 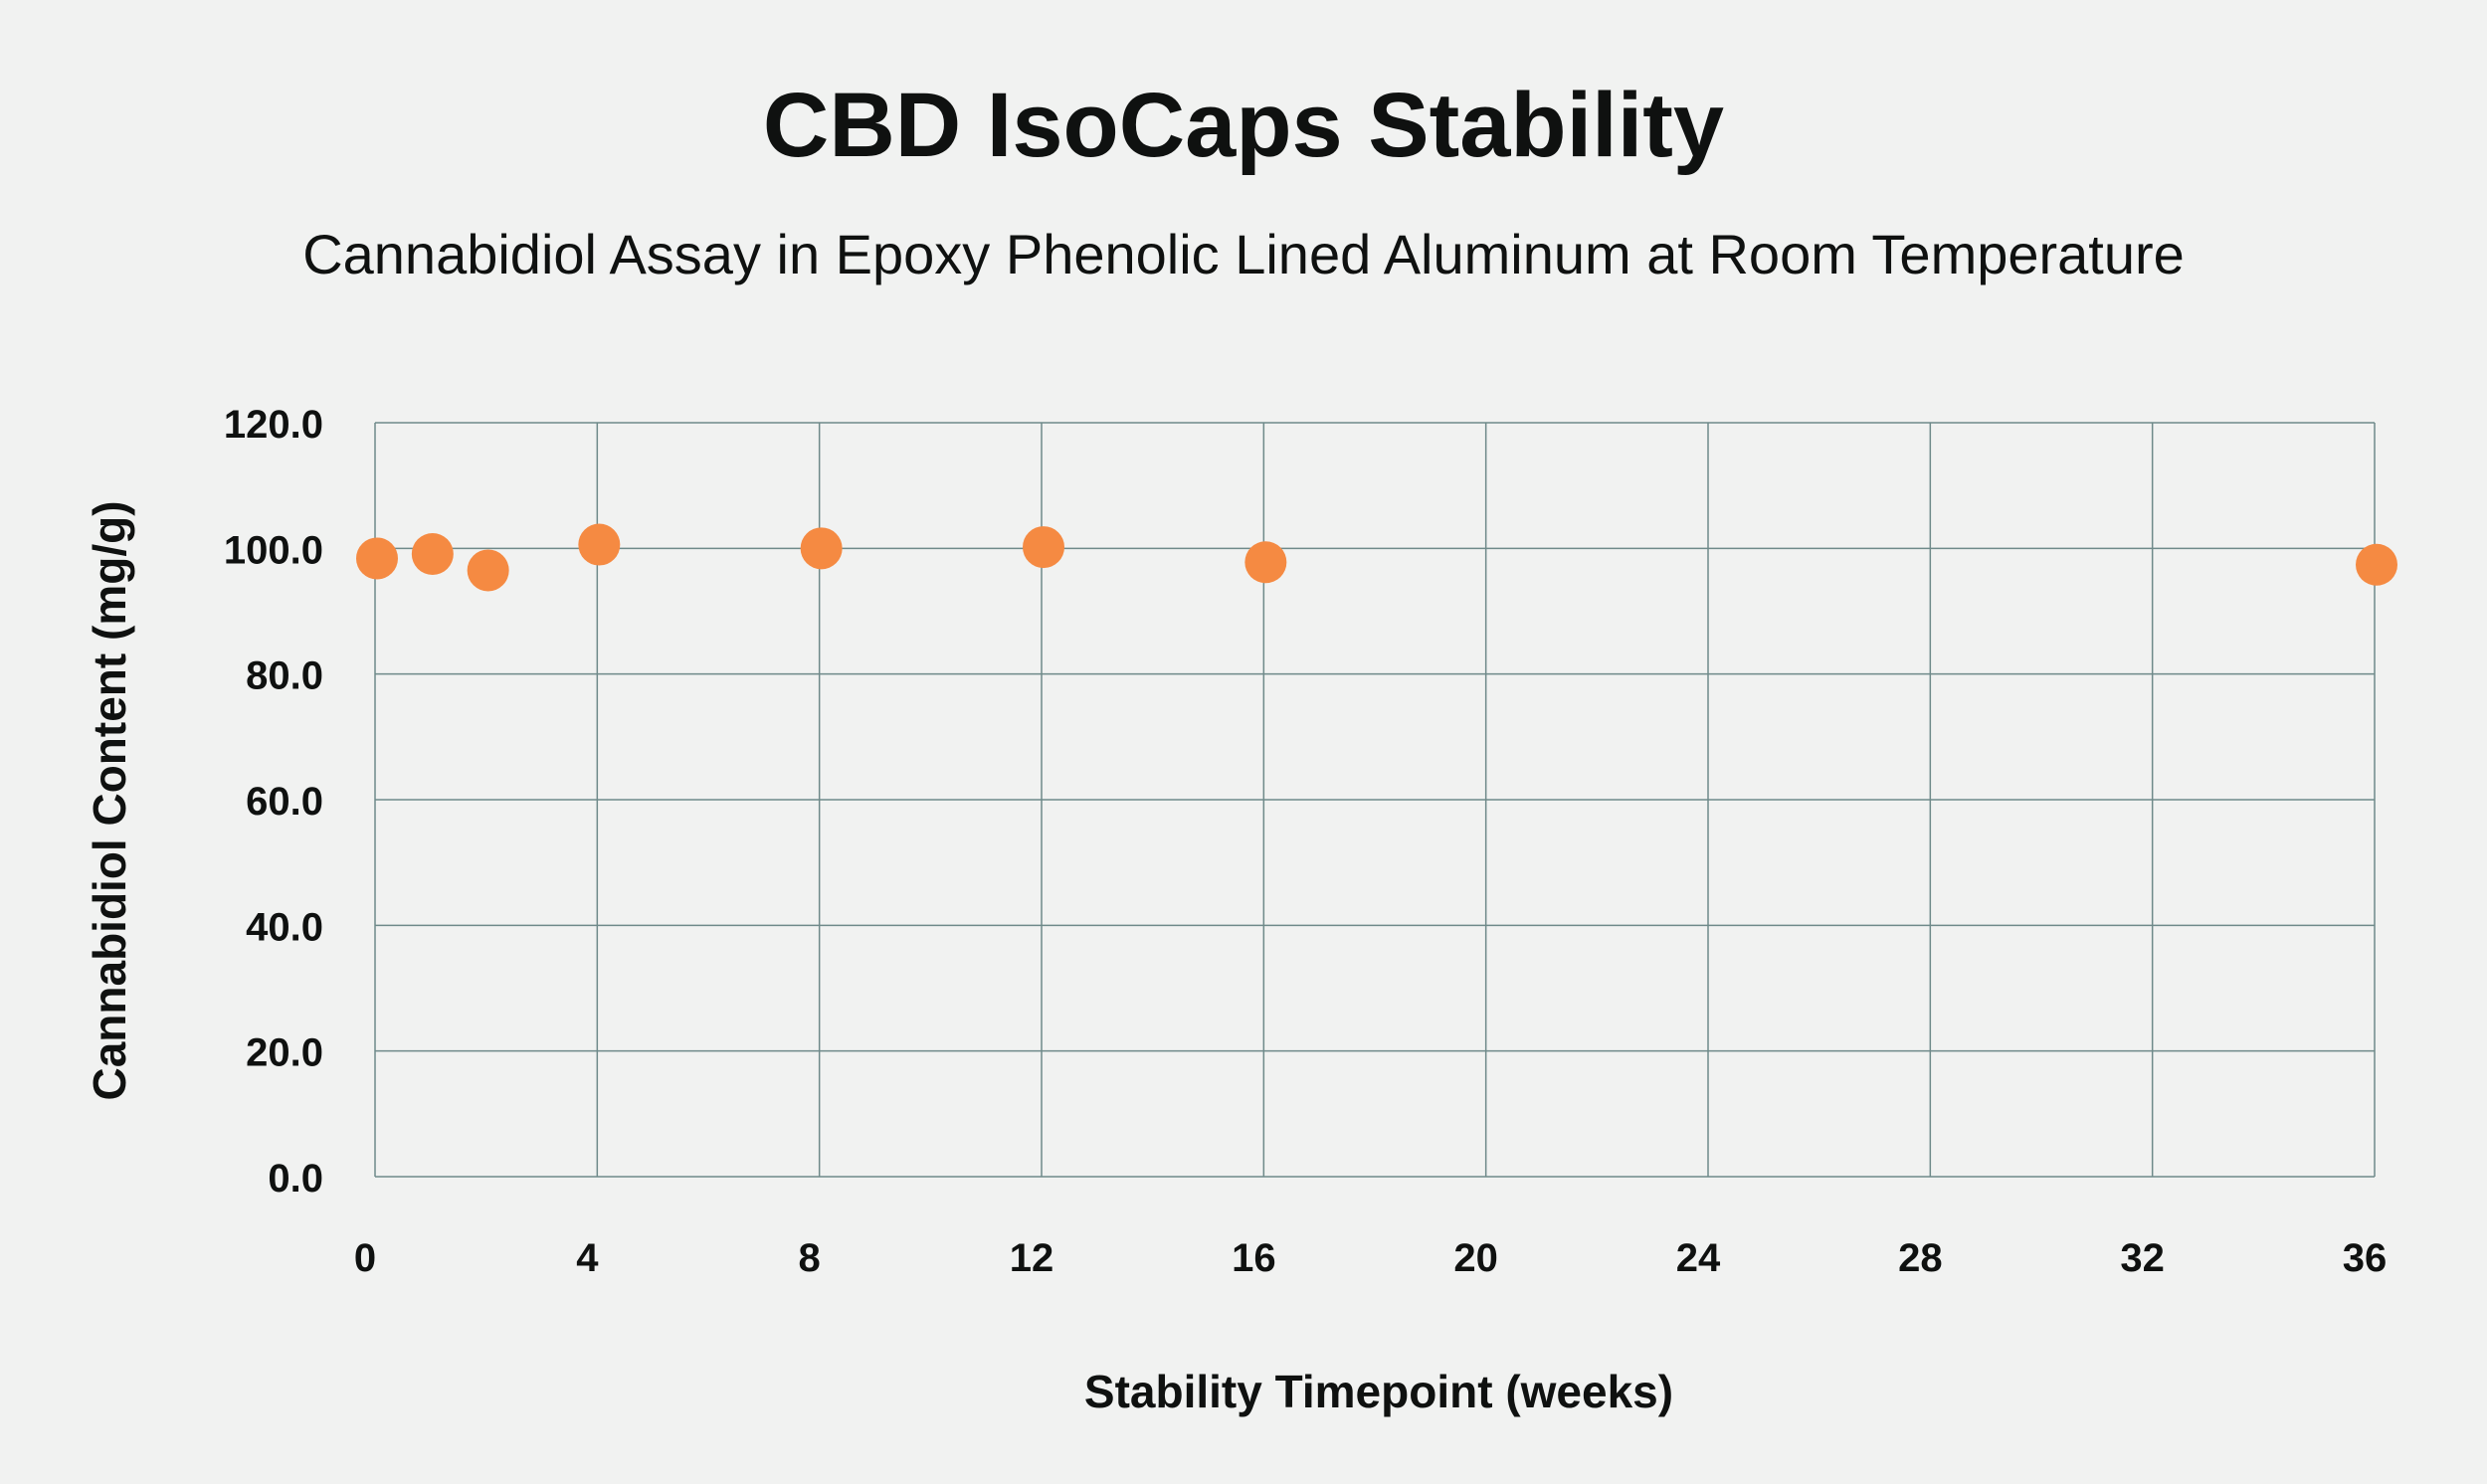 What do you see at coordinates (2143, 1258) in the screenshot?
I see `x-tick-label: 32` at bounding box center [2143, 1258].